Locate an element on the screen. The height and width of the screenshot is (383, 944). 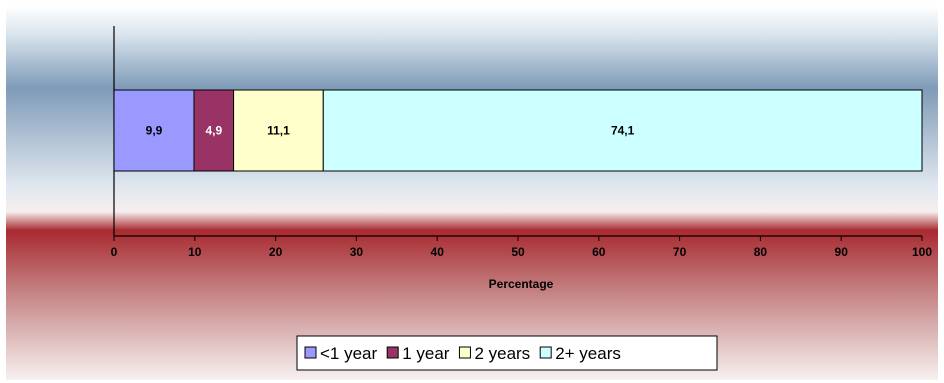
legend-entry-label: 2+ years is located at coordinates (588, 353).